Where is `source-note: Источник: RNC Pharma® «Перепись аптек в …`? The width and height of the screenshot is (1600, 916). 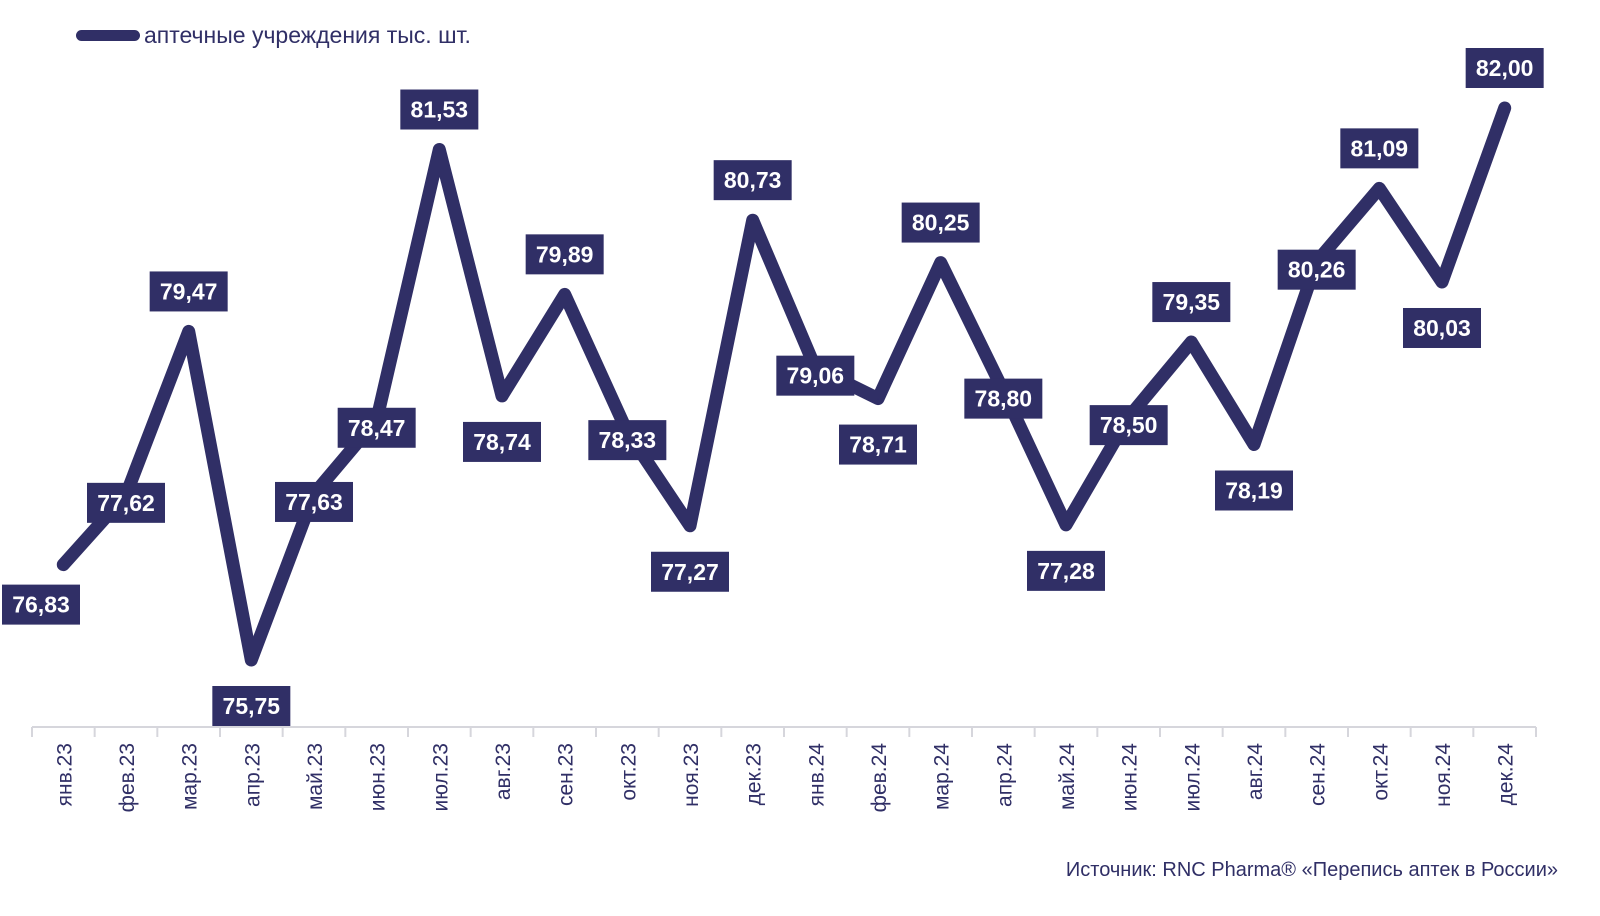
source-note: Источник: RNC Pharma® «Перепись аптек в … is located at coordinates (1311, 870).